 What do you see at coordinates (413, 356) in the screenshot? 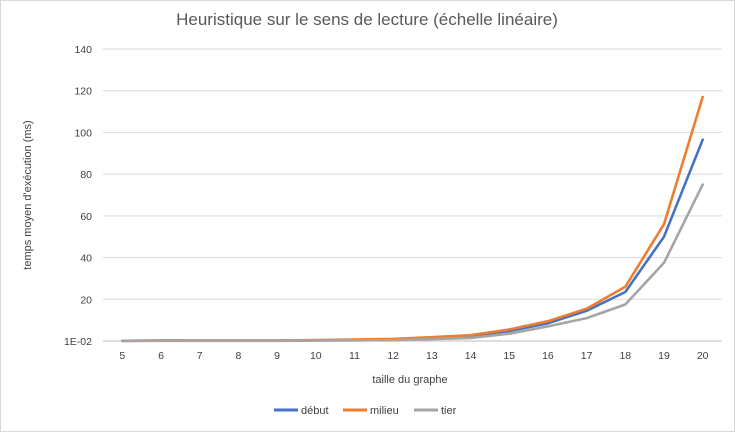
I see `x-axis-tick-labels: 5 6 7 8 9 10 11 12 13 14 15 16 17 18 19 20` at bounding box center [413, 356].